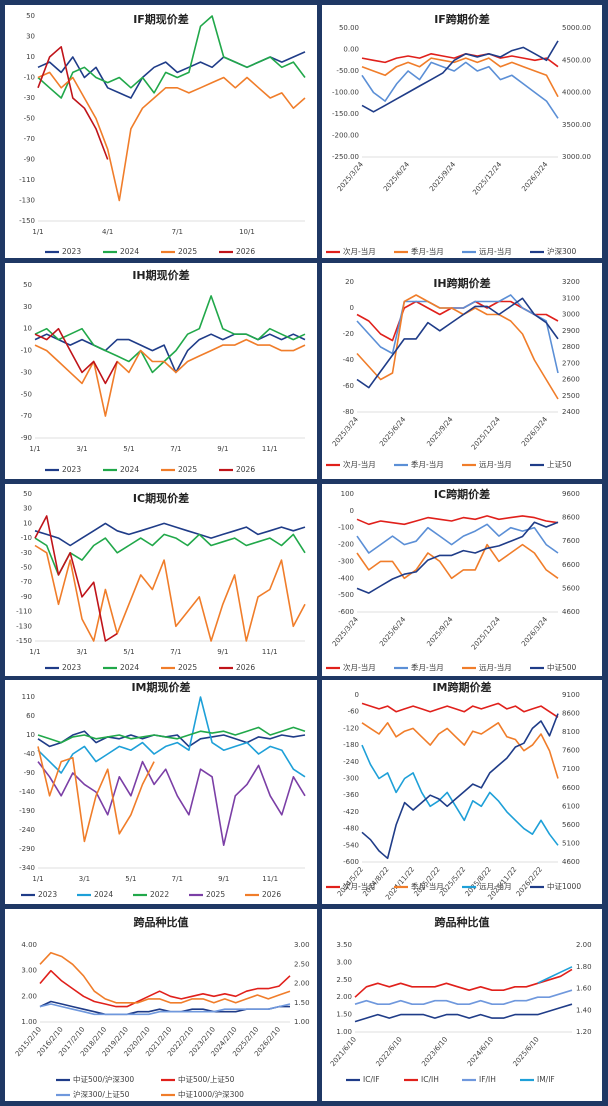 Image resolution: width=608 pixels, height=1106 pixels. I want to click on y-tick-label: 50, so click(27, 285).